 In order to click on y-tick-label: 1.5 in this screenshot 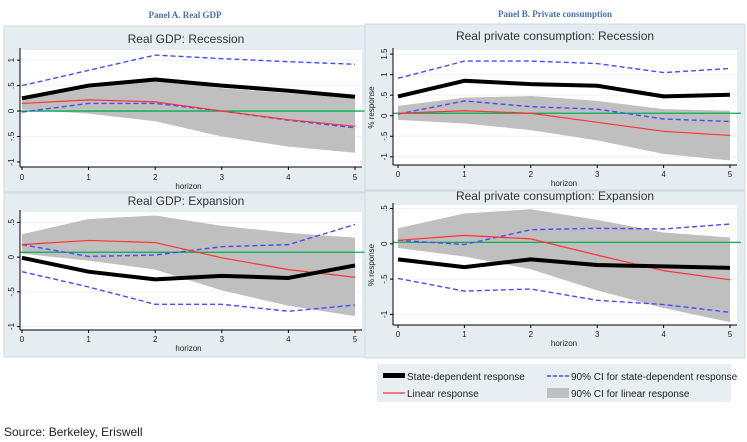, I will do `click(384, 54)`.